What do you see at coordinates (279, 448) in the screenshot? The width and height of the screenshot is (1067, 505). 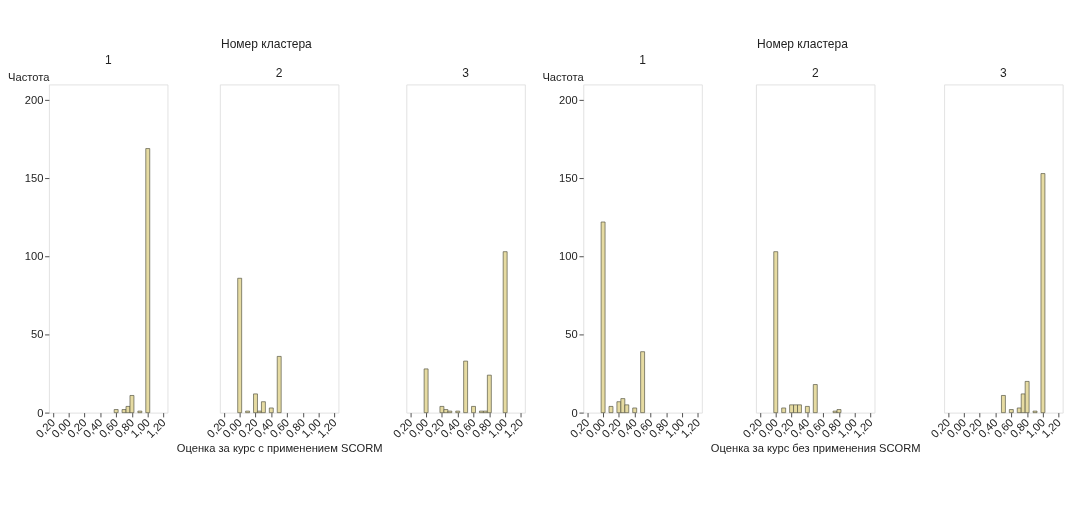 I see `x-axis-title: Оценка за курс с применением SCORM` at bounding box center [279, 448].